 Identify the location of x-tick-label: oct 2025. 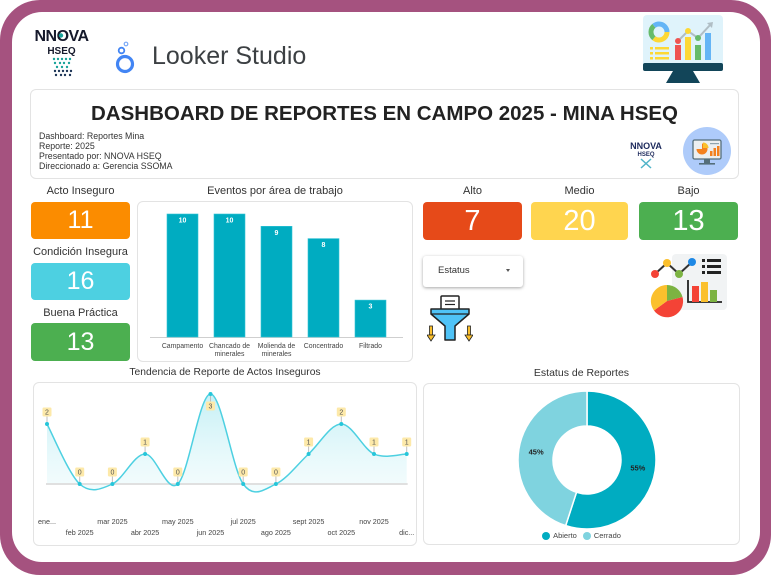
(342, 532).